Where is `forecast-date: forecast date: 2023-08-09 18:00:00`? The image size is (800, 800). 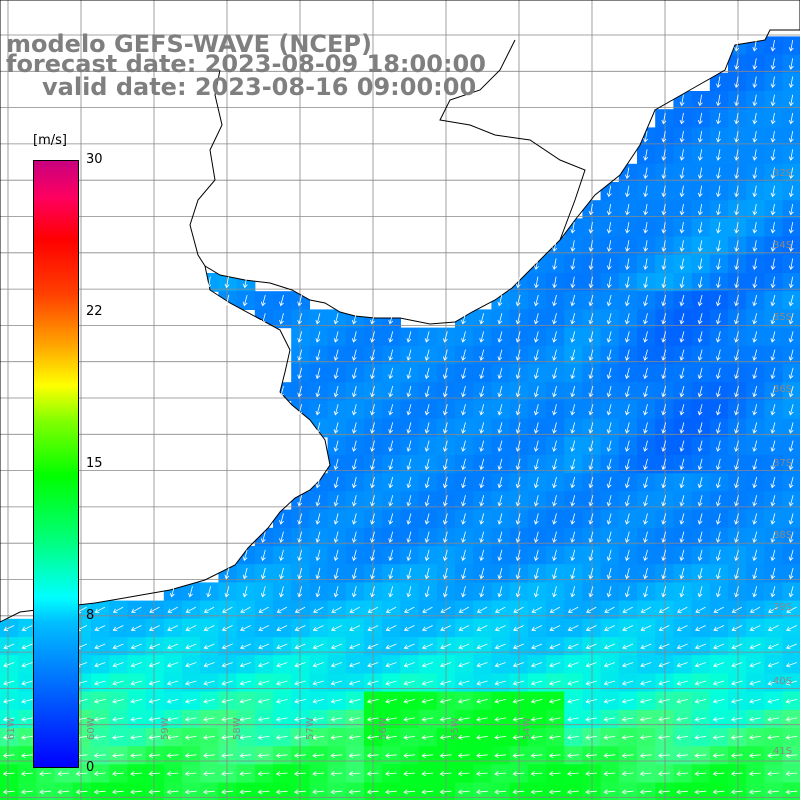 forecast-date: forecast date: 2023-08-09 18:00:00 is located at coordinates (246, 64).